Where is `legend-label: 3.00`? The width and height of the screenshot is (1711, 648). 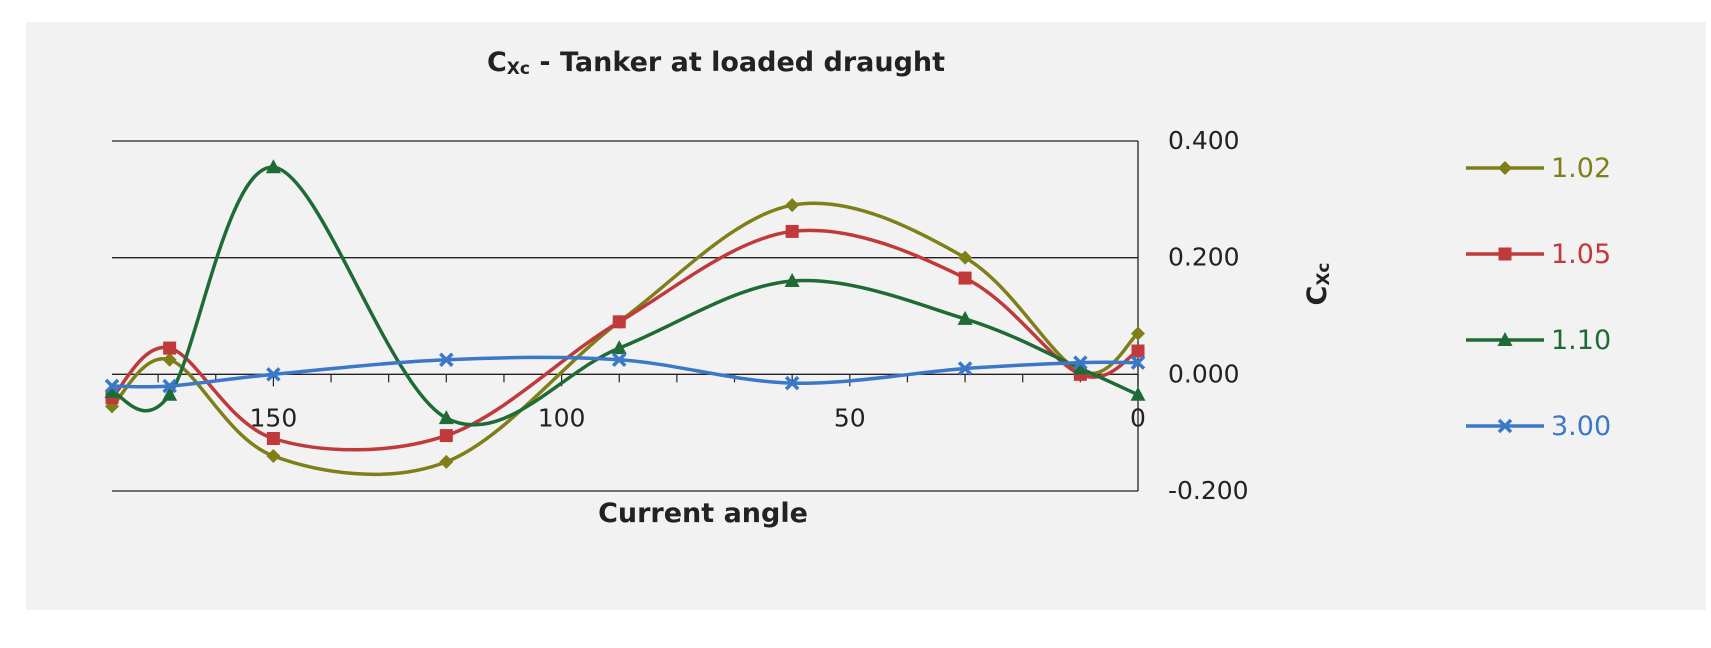
legend-label: 3.00 is located at coordinates (1581, 426).